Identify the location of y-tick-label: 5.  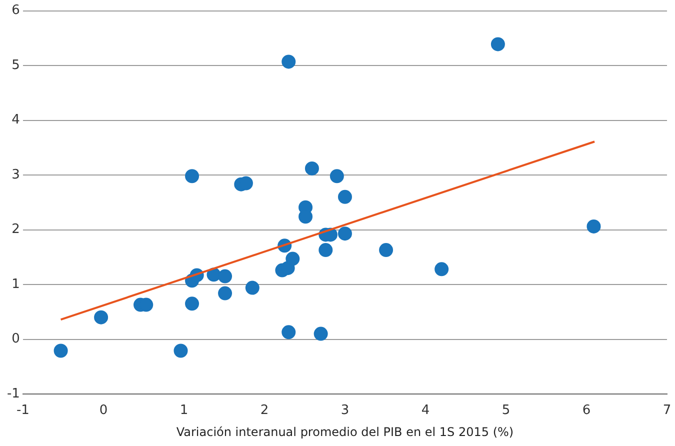
(16, 65).